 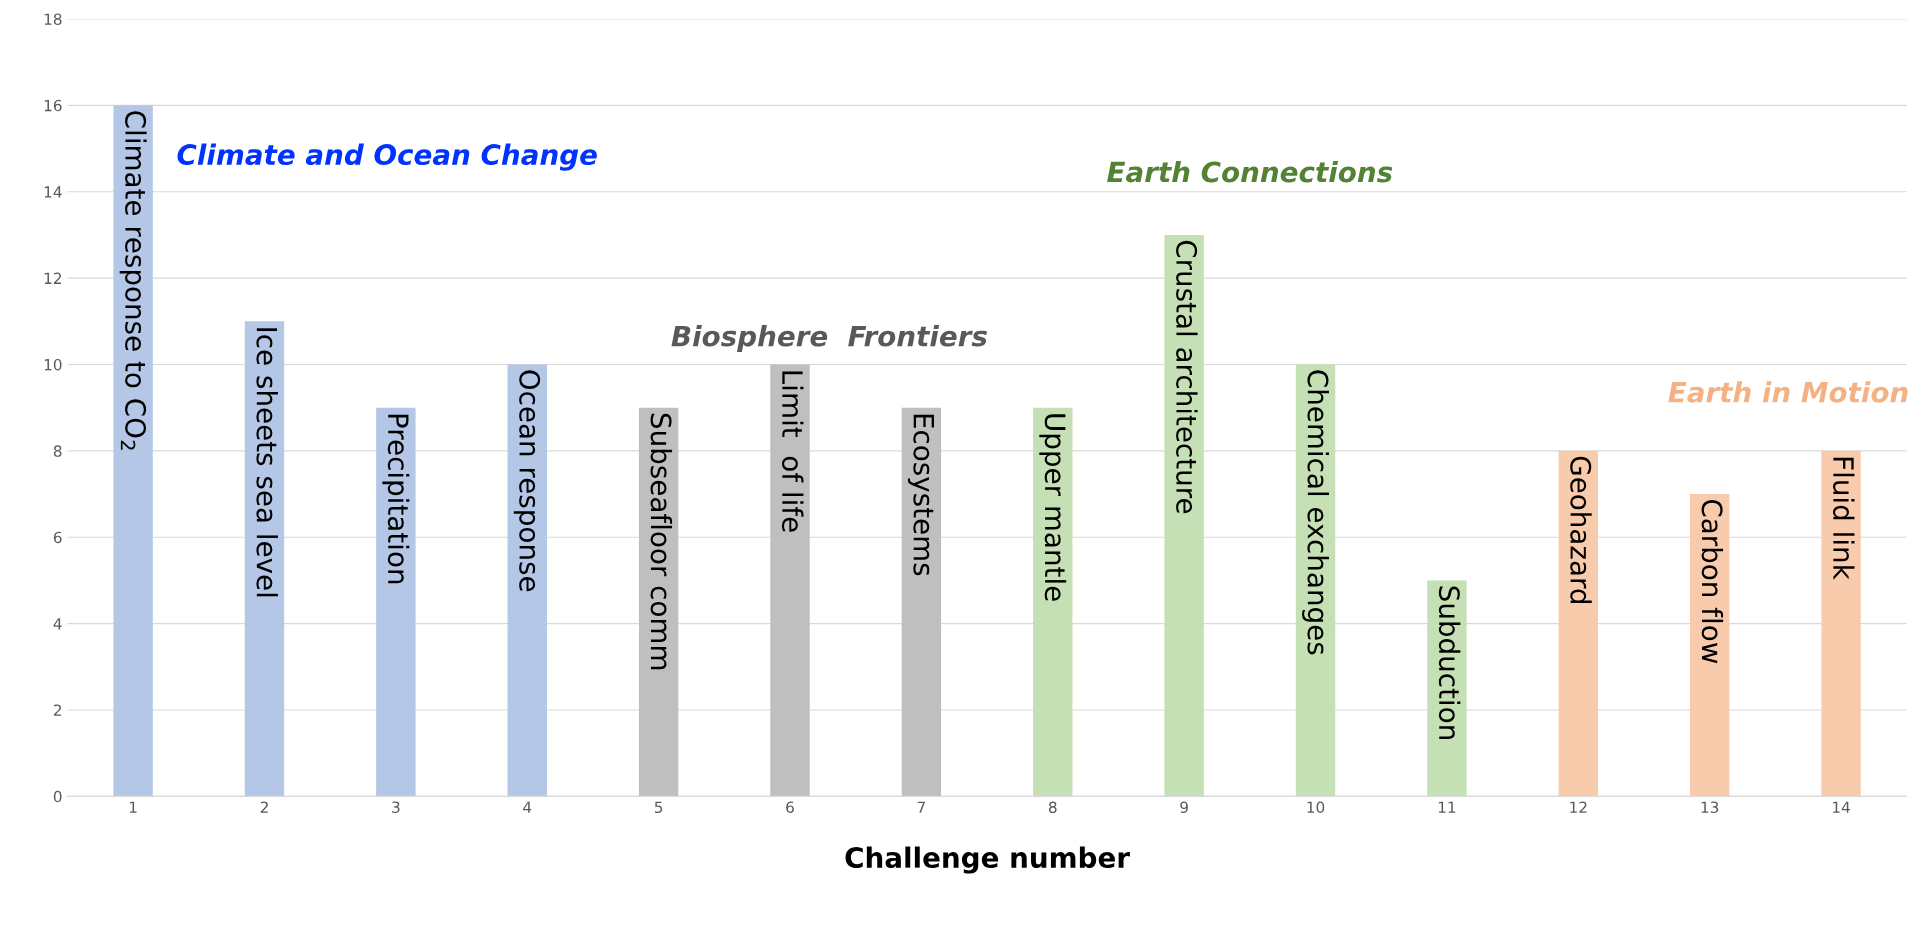 What do you see at coordinates (1053, 507) in the screenshot?
I see `annotation: Upper mantle` at bounding box center [1053, 507].